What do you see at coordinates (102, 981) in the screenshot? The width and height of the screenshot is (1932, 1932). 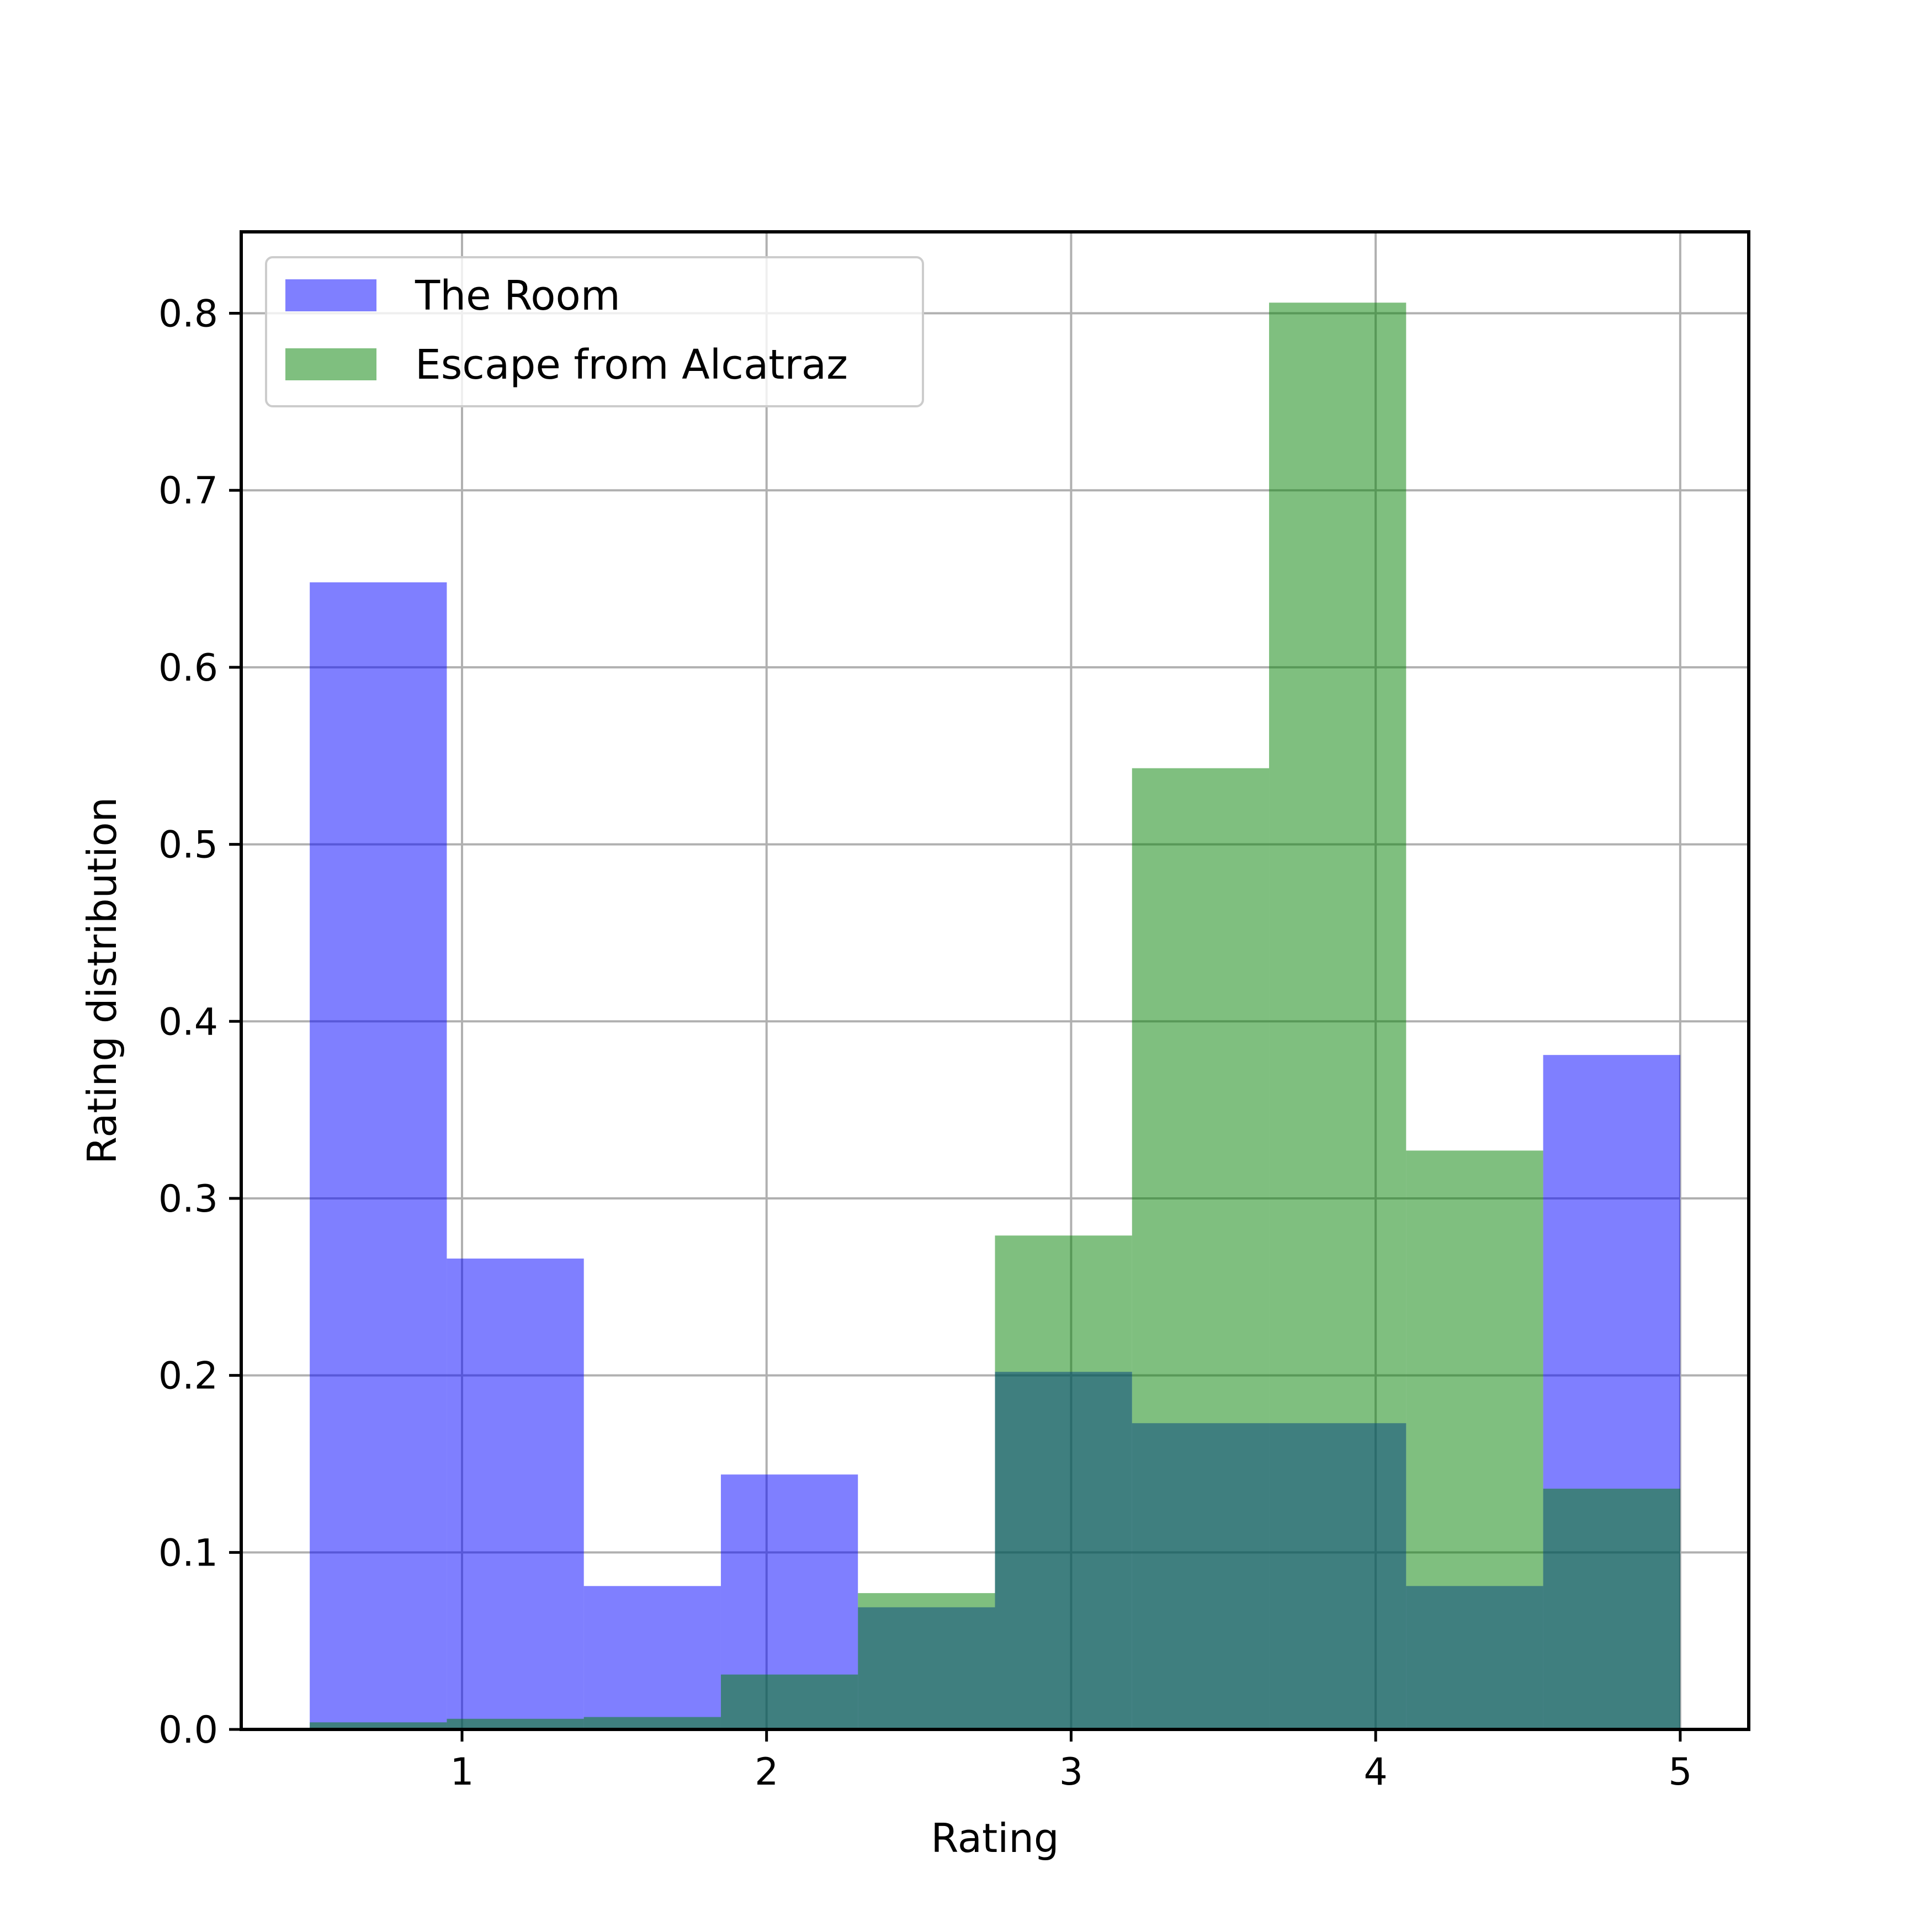 I see `y-axis-label: Rating distribution` at bounding box center [102, 981].